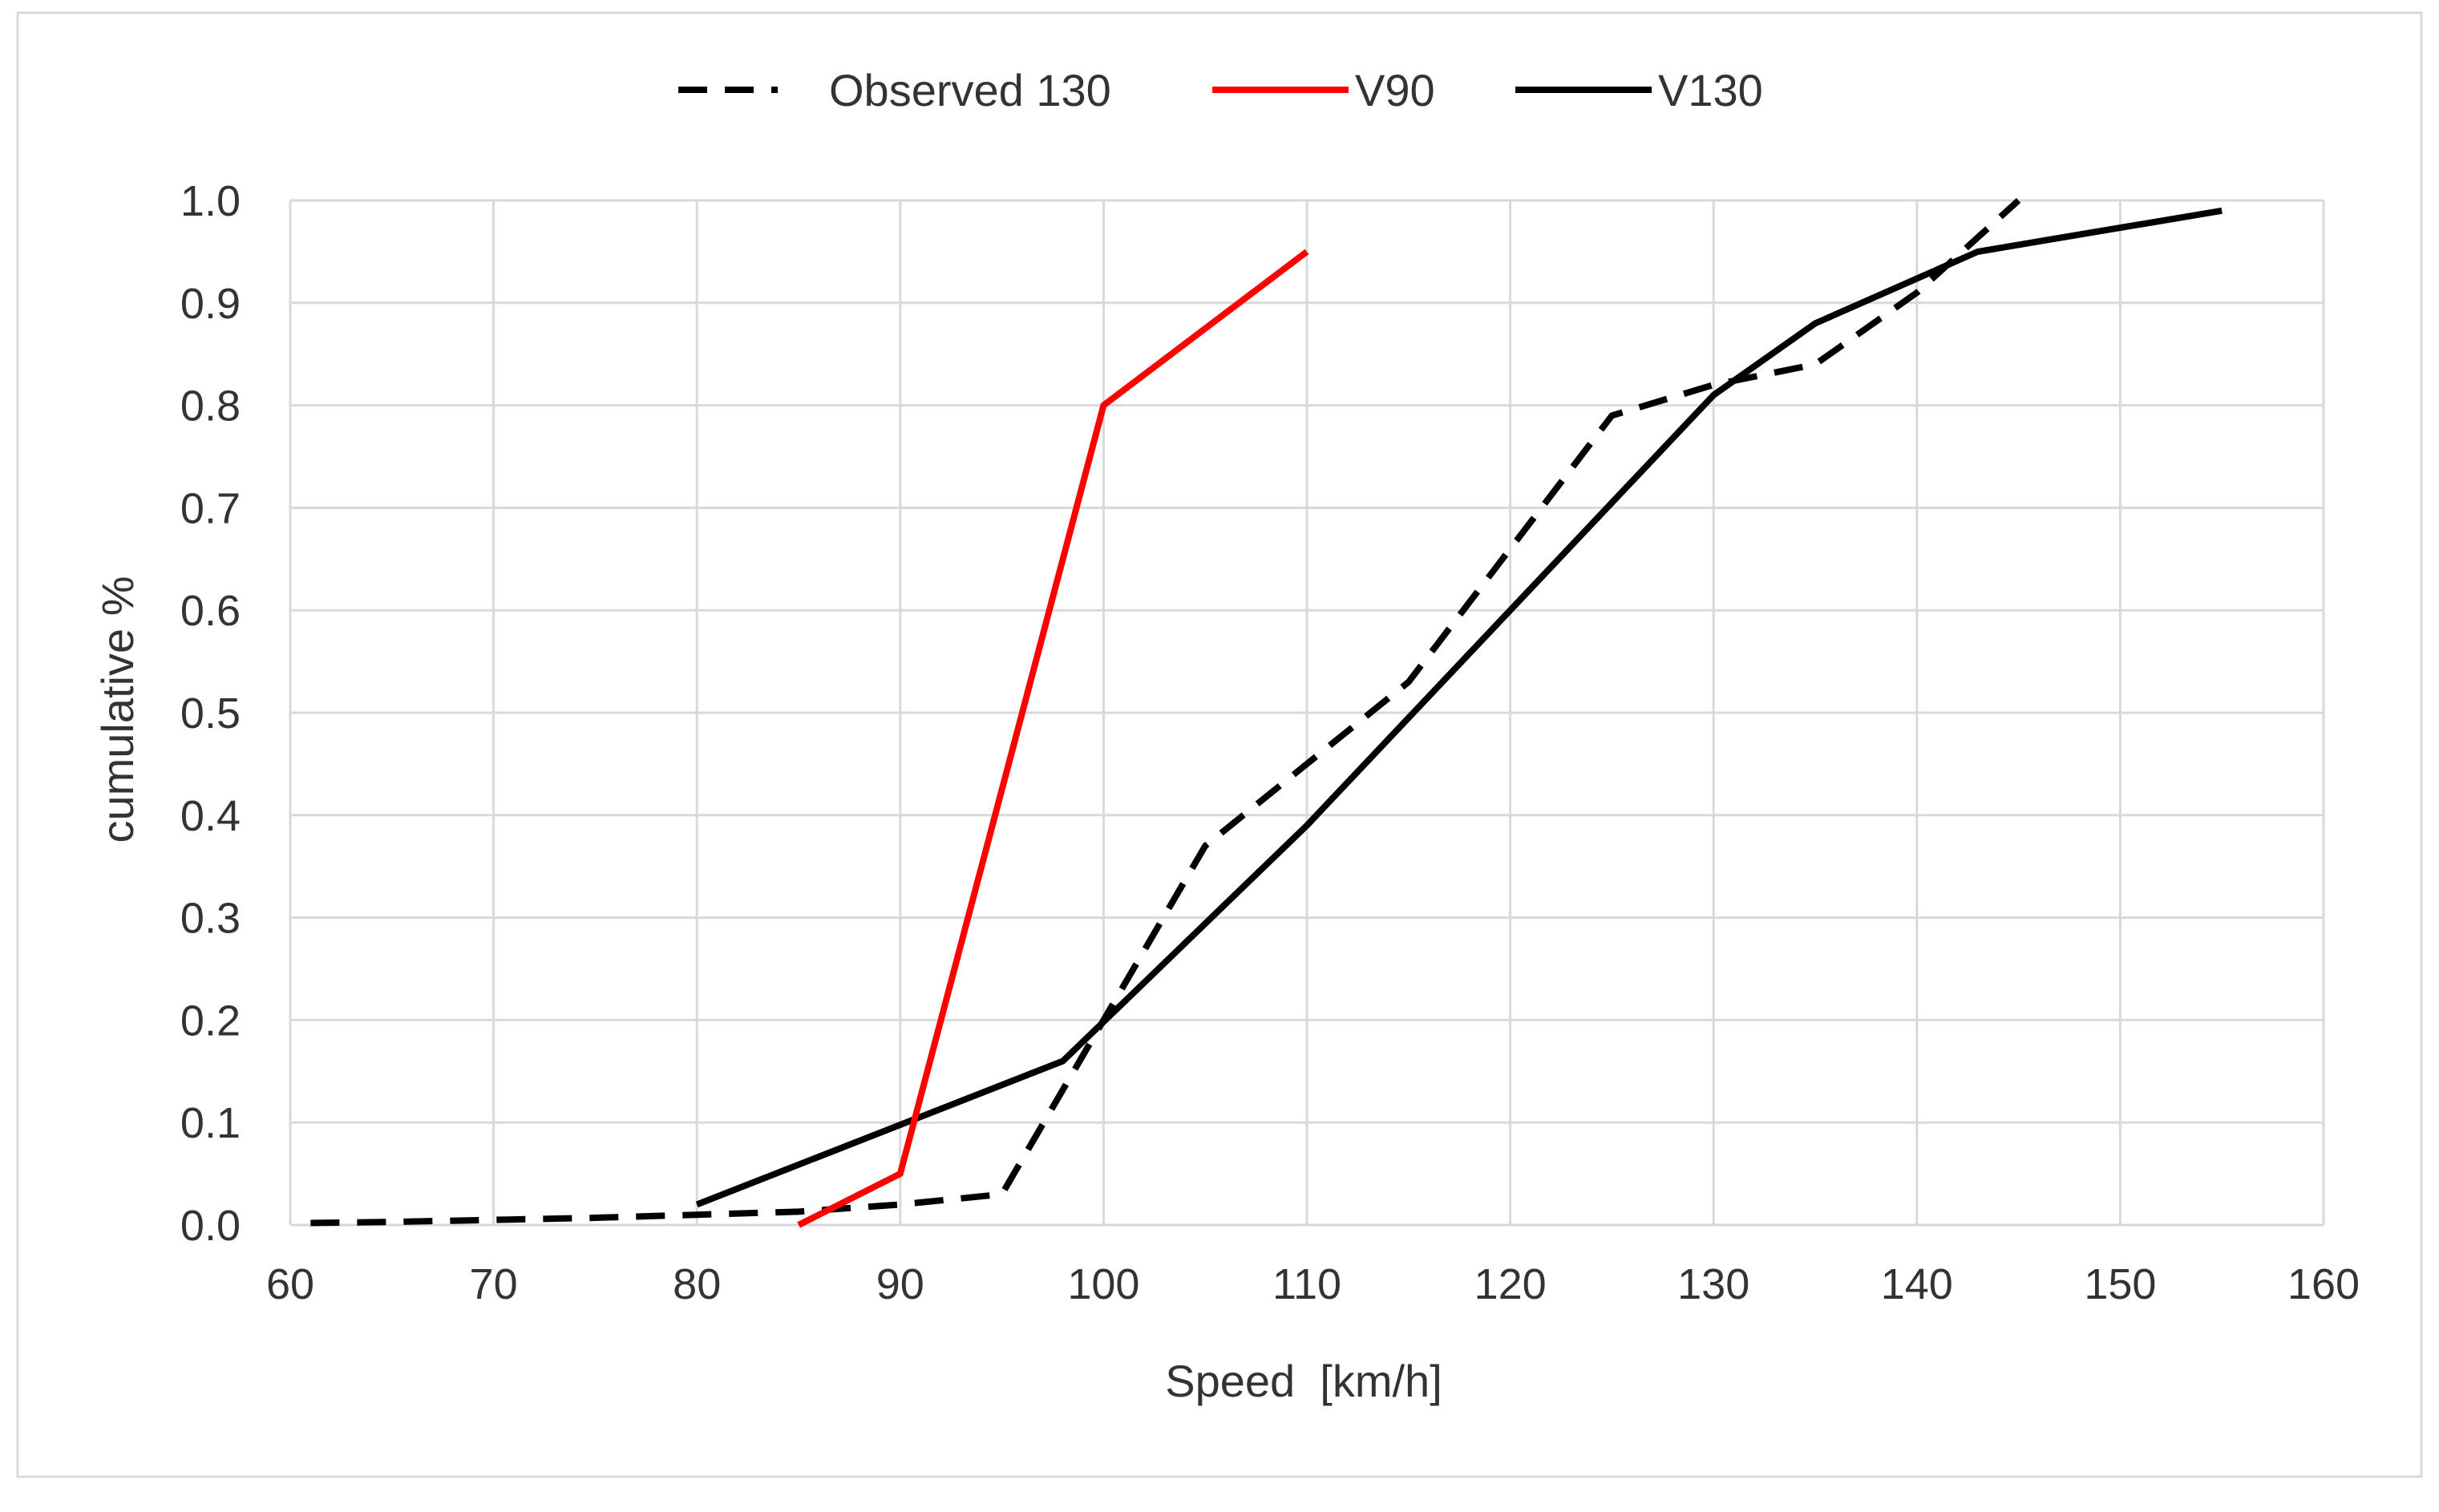 The height and width of the screenshot is (1512, 2439). What do you see at coordinates (211, 1226) in the screenshot?
I see `y-tick-label: 0.0` at bounding box center [211, 1226].